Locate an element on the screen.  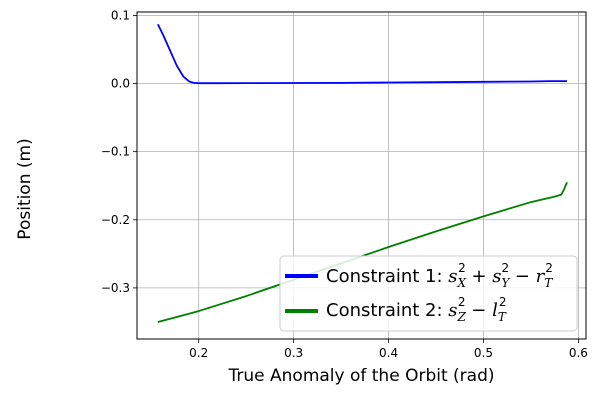
x-tick-label: 0.3 is located at coordinates (293, 353).